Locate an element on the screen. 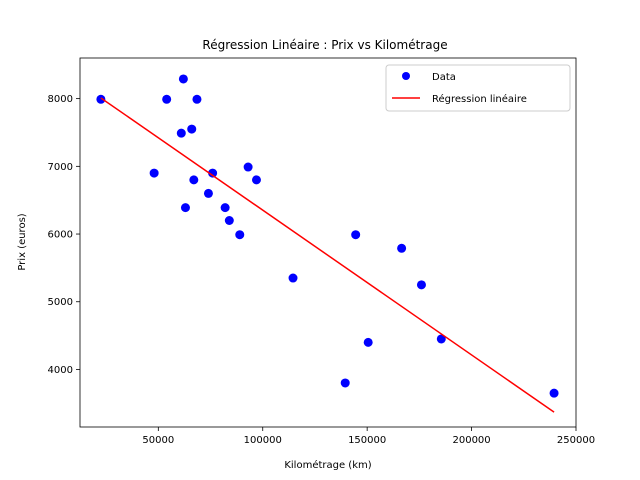 The height and width of the screenshot is (480, 640). y-tick-label: 4000 is located at coordinates (60, 370).